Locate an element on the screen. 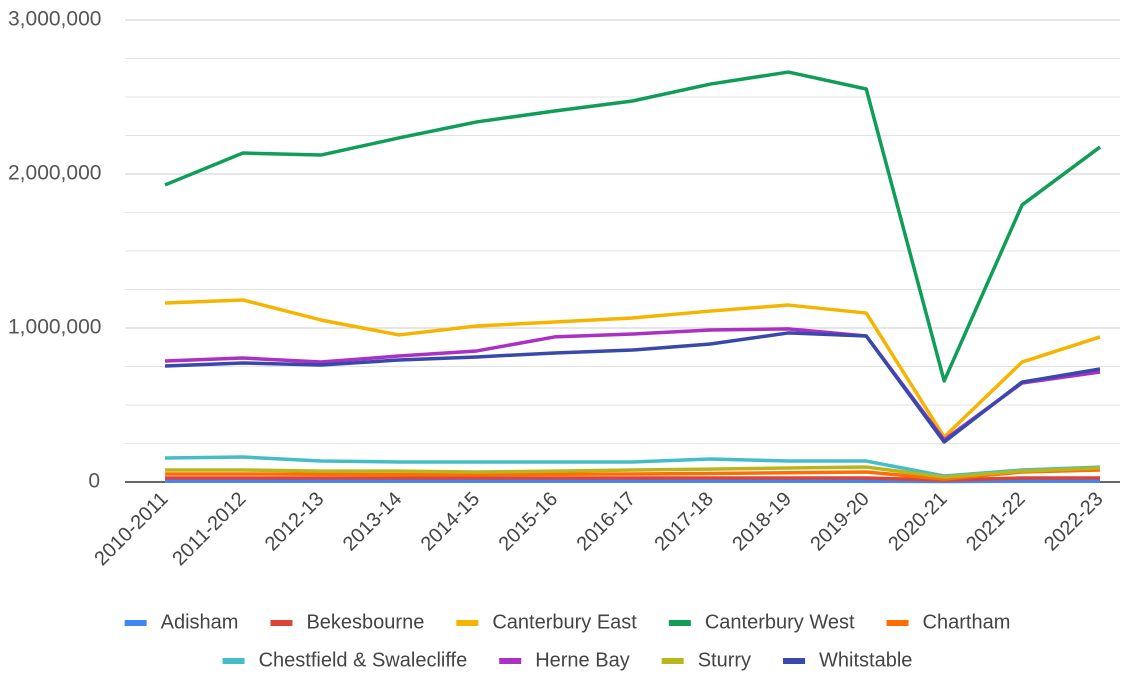 The height and width of the screenshot is (674, 1135). legend-label: Sturry is located at coordinates (724, 660).